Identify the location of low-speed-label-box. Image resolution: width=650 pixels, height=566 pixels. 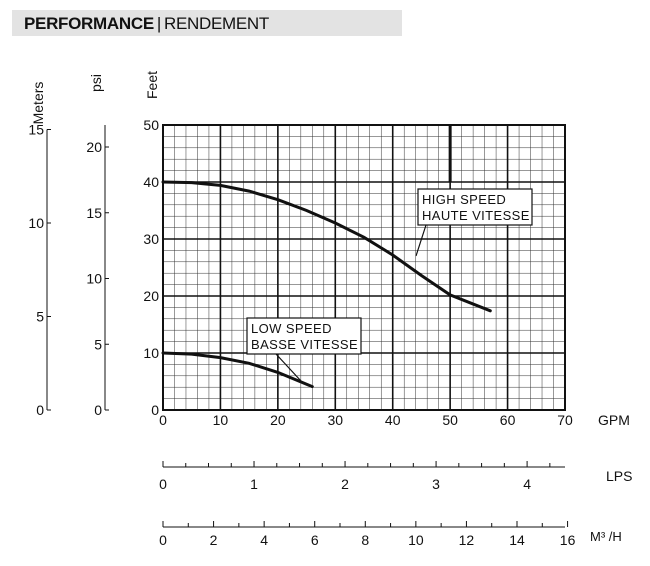
(304, 336).